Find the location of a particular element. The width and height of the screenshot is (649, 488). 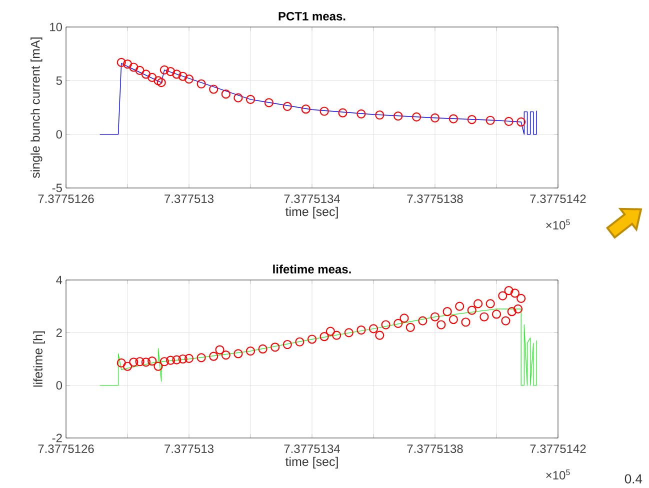

y-tick-label: 4 is located at coordinates (59, 280).